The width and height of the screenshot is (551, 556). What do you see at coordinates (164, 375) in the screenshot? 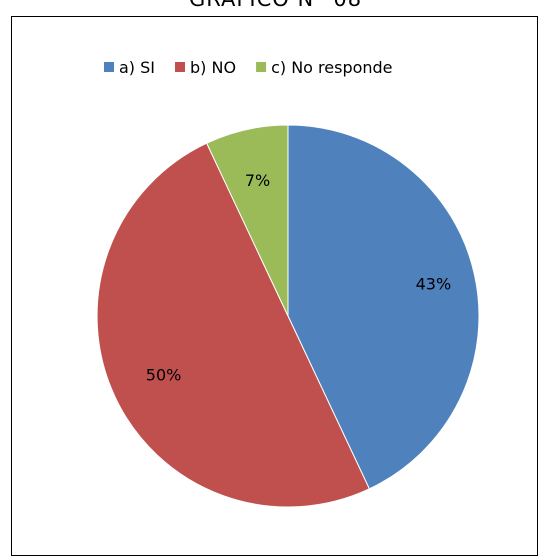
I see `data-label-2: 50%` at bounding box center [164, 375].